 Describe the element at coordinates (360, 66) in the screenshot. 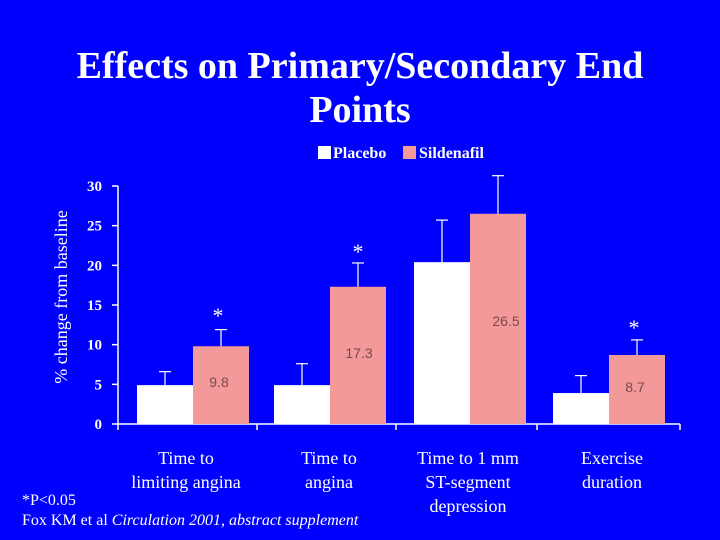

I see `slide-title-line1: Effects on Primary/Secondary End` at that location.